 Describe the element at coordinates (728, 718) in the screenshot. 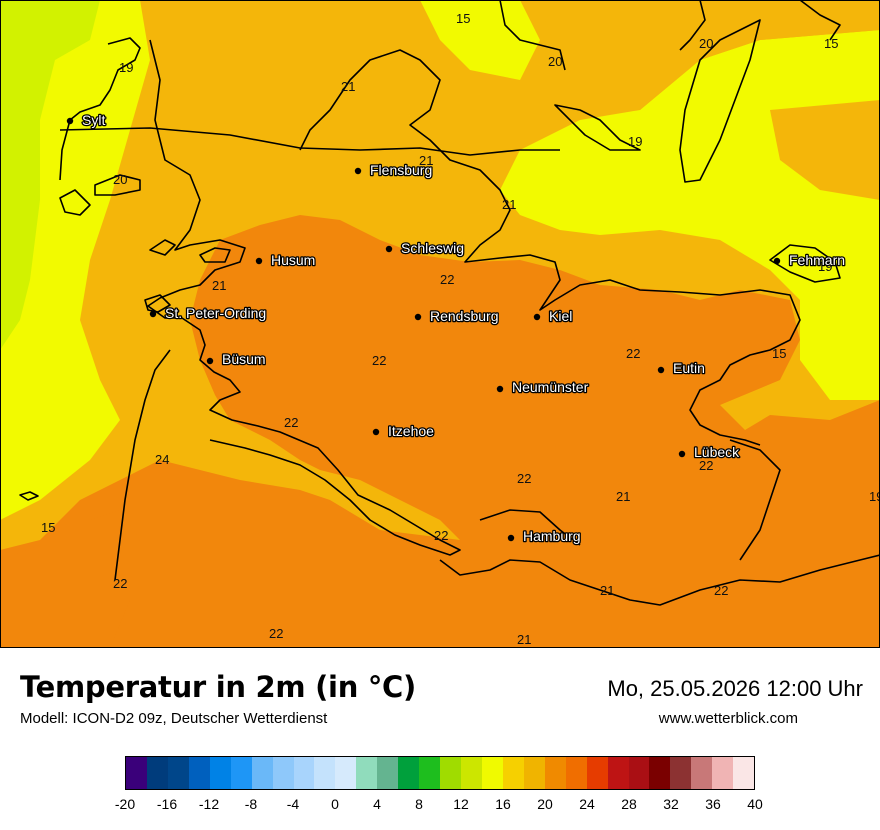

I see `website-link: www.wetterblick.com` at that location.